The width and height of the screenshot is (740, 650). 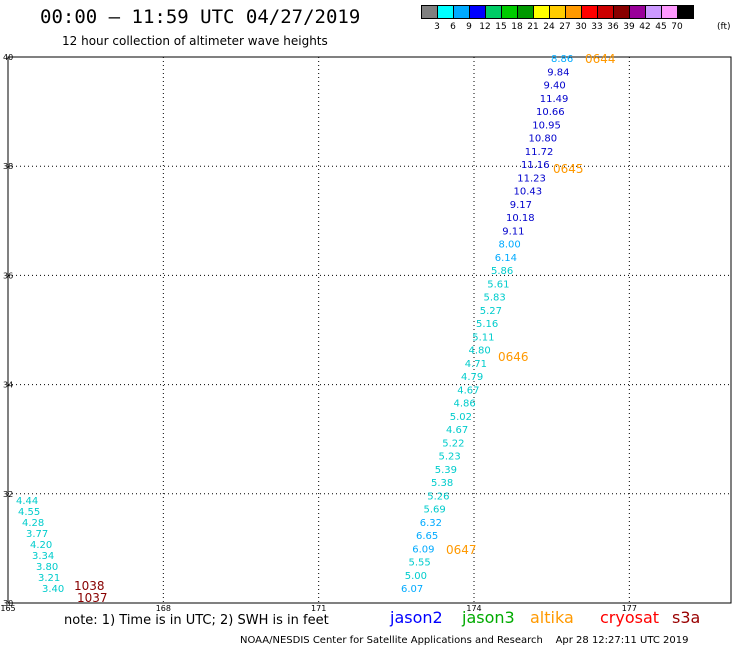 I want to click on wave-height-value: 5.61, so click(x=498, y=284).